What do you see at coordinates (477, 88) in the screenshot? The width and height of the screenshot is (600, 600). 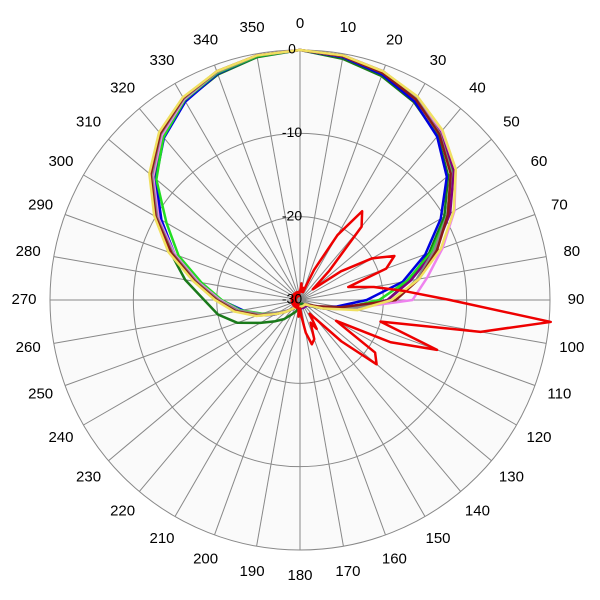 I see `angle-tick-label: 40` at bounding box center [477, 88].